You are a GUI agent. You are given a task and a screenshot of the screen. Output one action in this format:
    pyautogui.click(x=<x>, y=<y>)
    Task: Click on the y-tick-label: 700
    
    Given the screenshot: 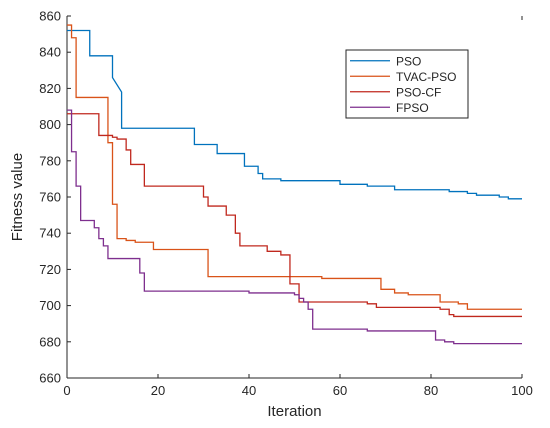 What is the action you would take?
    pyautogui.click(x=50, y=305)
    